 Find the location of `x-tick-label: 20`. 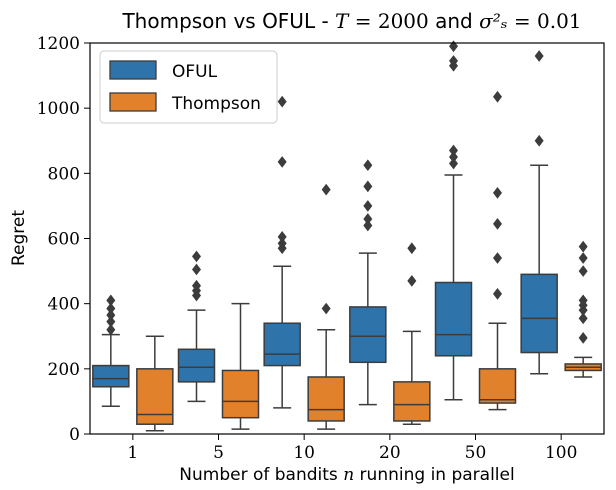

x-tick-label: 20 is located at coordinates (390, 453).